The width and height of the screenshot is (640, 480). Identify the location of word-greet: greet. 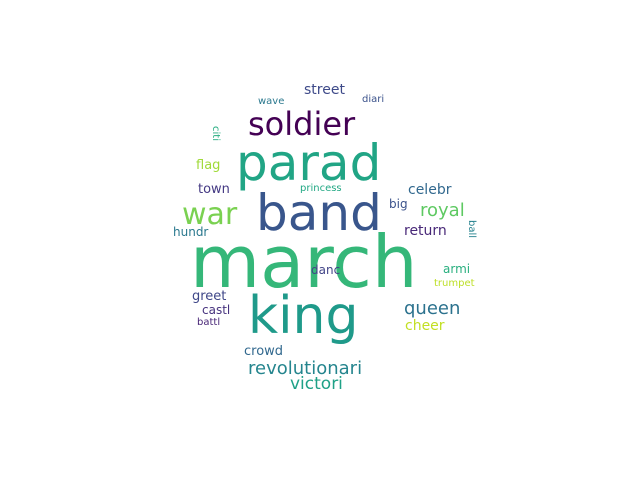
(209, 296).